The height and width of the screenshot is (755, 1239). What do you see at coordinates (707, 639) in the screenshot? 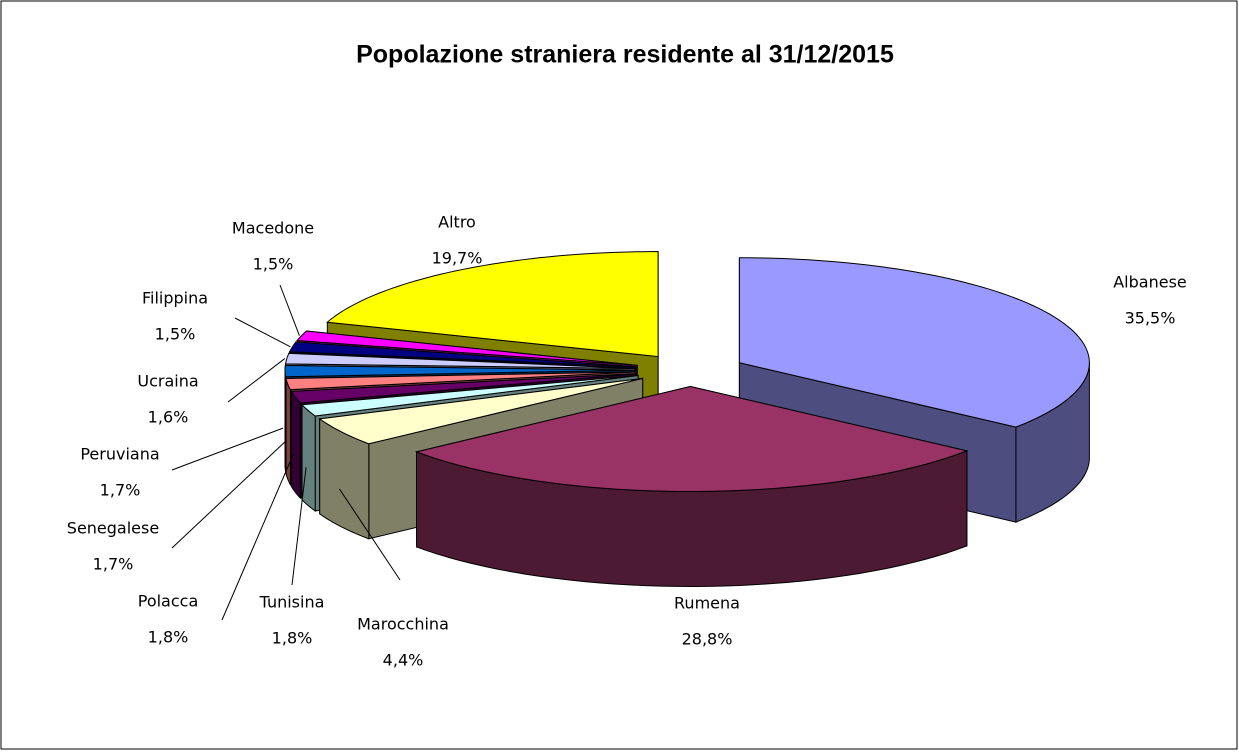
I see `slice-value-label: 28,8%` at bounding box center [707, 639].